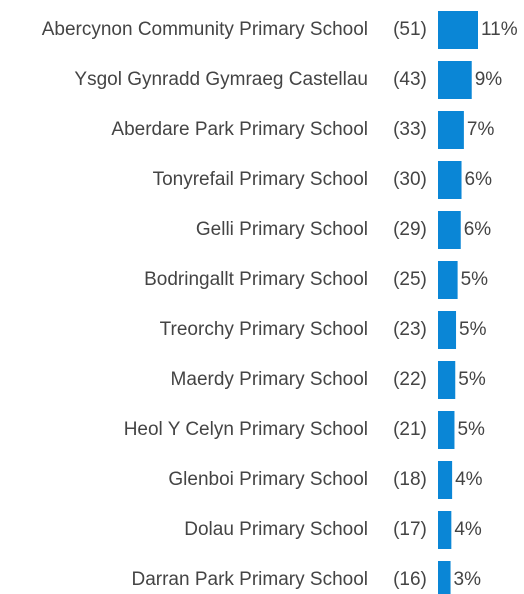 This screenshot has height=594, width=524. What do you see at coordinates (205, 29) in the screenshot?
I see `category-label: Abercynon Community Primary School` at bounding box center [205, 29].